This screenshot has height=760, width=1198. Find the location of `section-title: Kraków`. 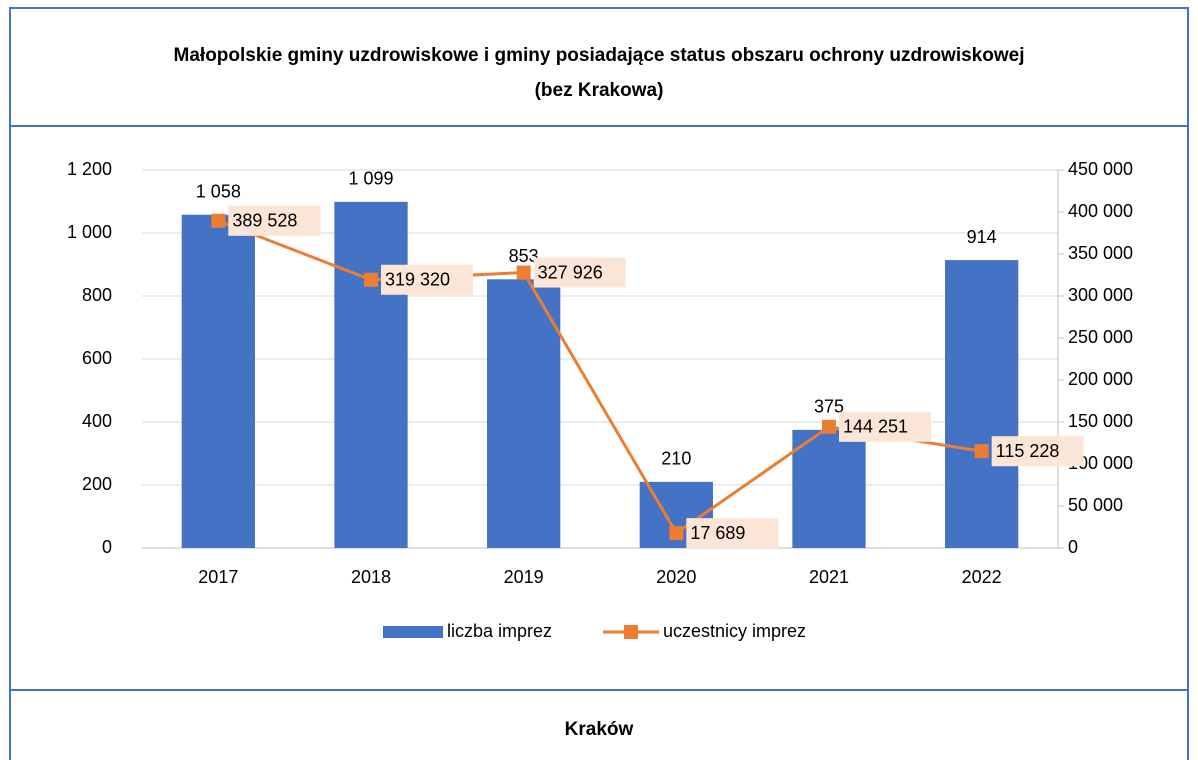

section-title: Kraków is located at coordinates (599, 729).